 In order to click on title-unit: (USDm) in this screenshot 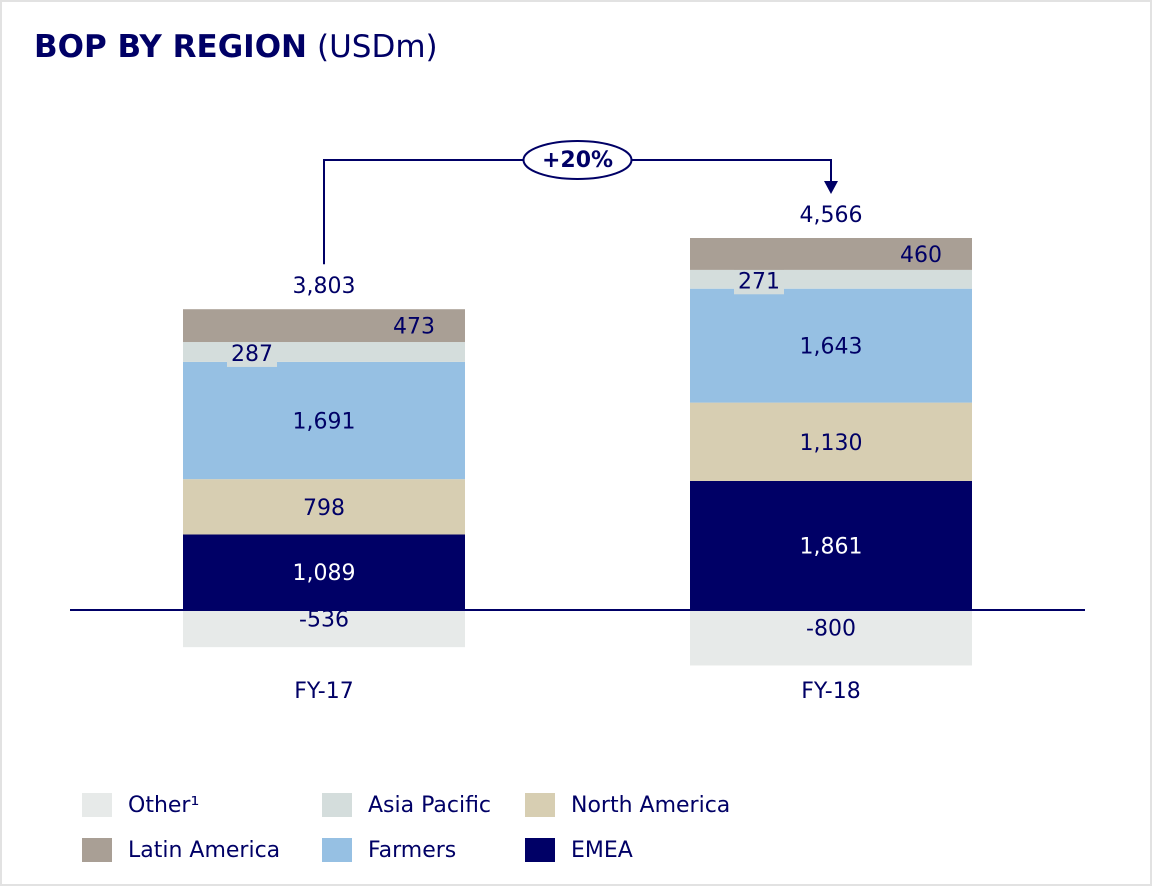, I will do `click(377, 47)`.